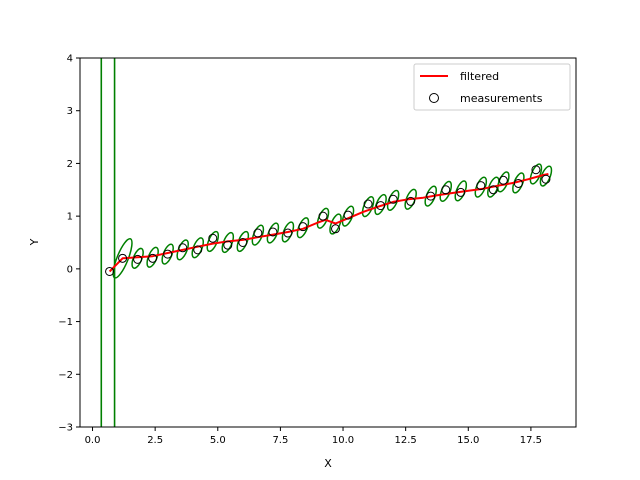  What do you see at coordinates (343, 440) in the screenshot?
I see `x-tick-label: 10.0` at bounding box center [343, 440].